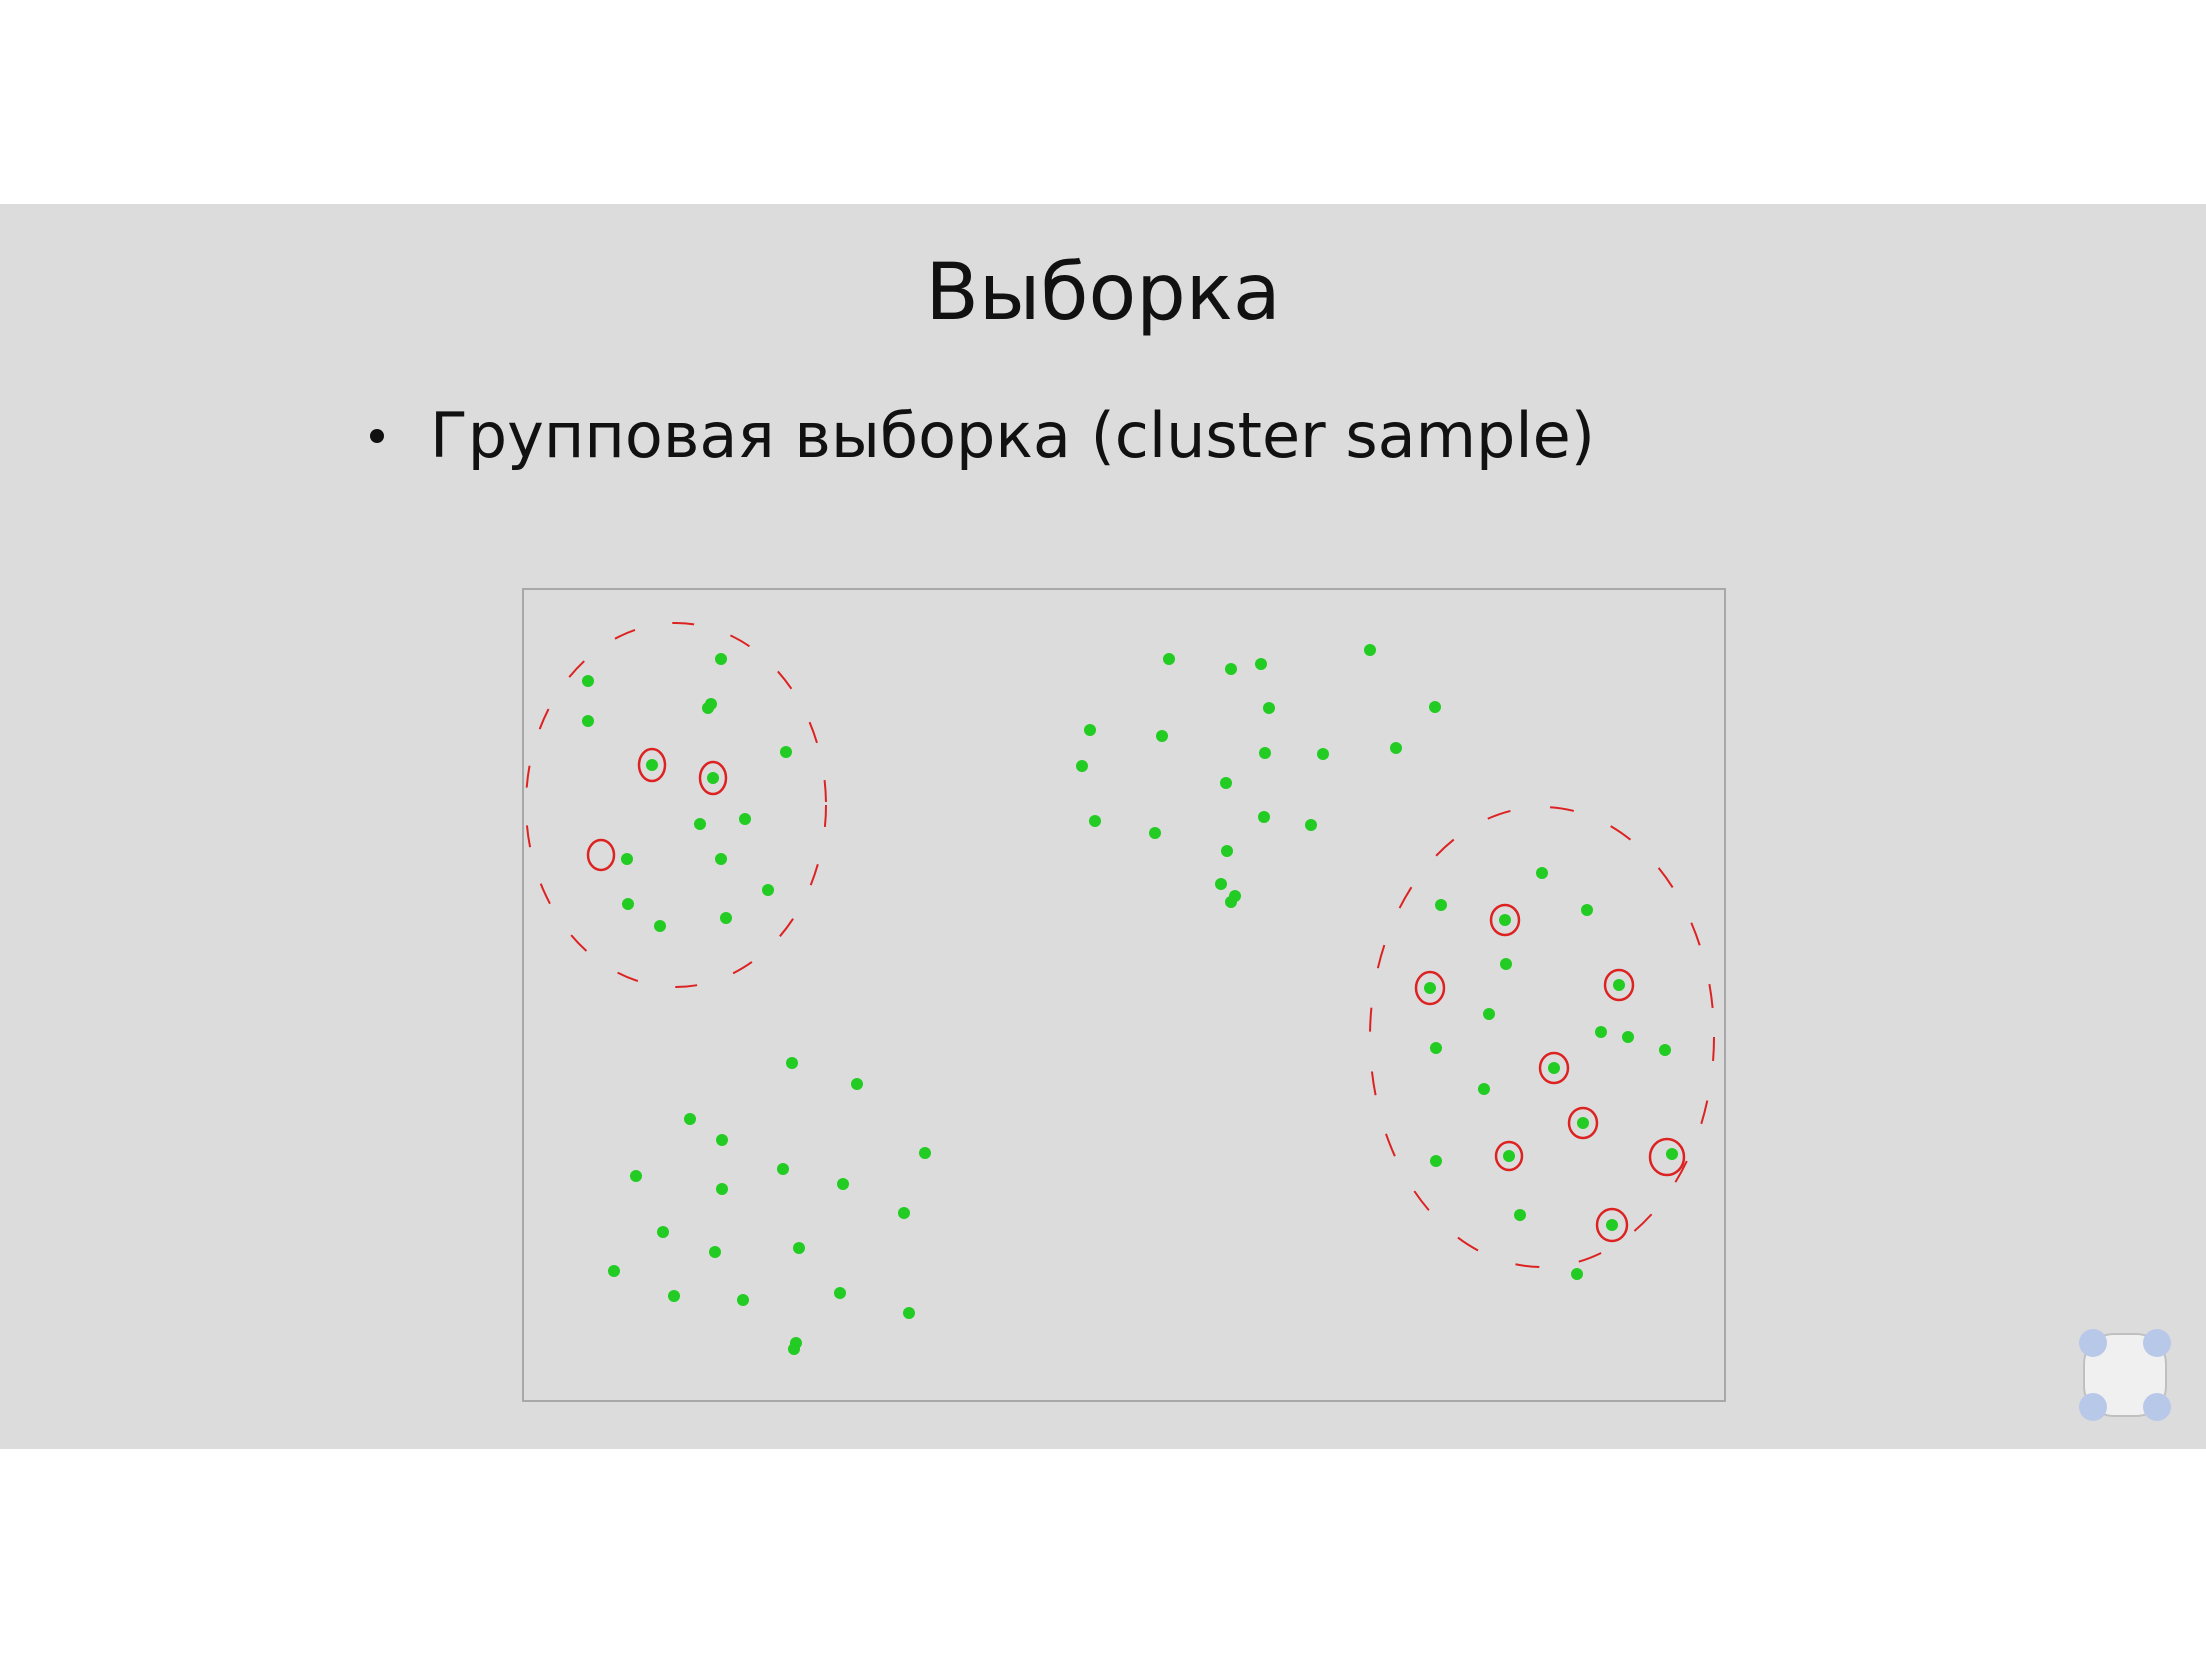 This screenshot has width=2206, height=1653. Describe the element at coordinates (1012, 435) in the screenshot. I see `bullet-text: Групповая выборка (cluster sample)` at that location.